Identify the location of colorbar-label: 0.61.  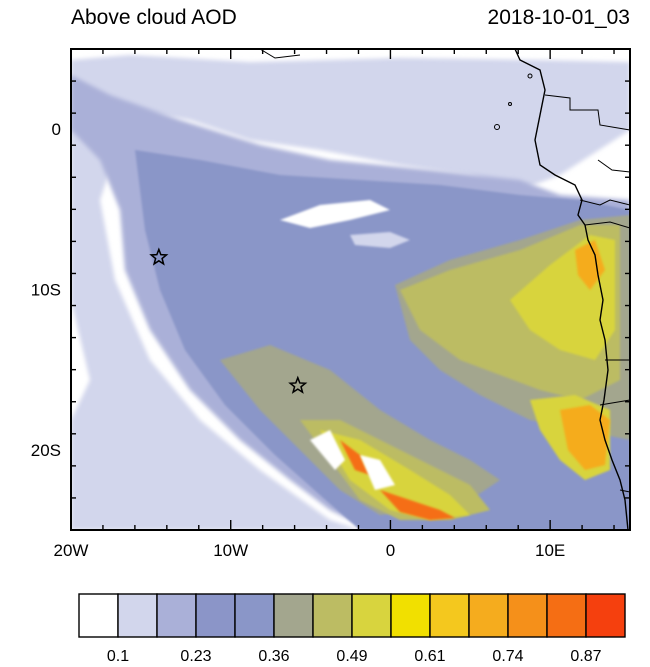
(429, 656).